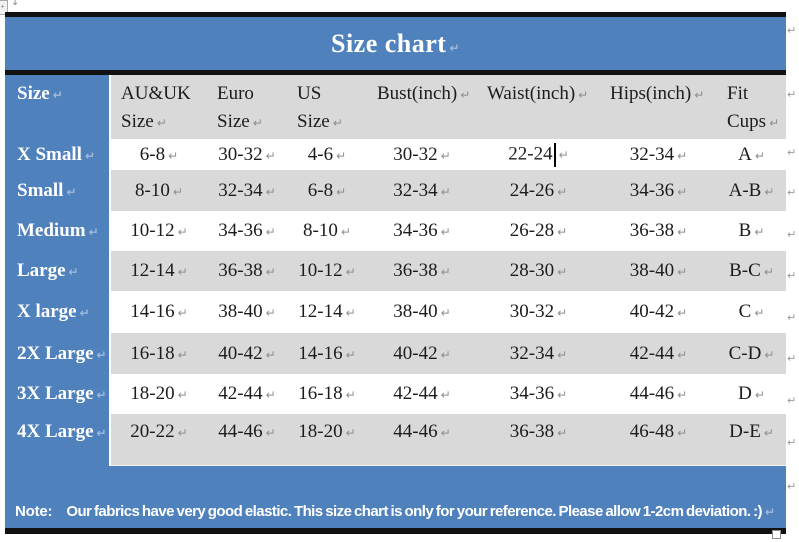 This screenshot has width=799, height=542. Describe the element at coordinates (247, 312) in the screenshot. I see `cell-euro: 38-40` at that location.